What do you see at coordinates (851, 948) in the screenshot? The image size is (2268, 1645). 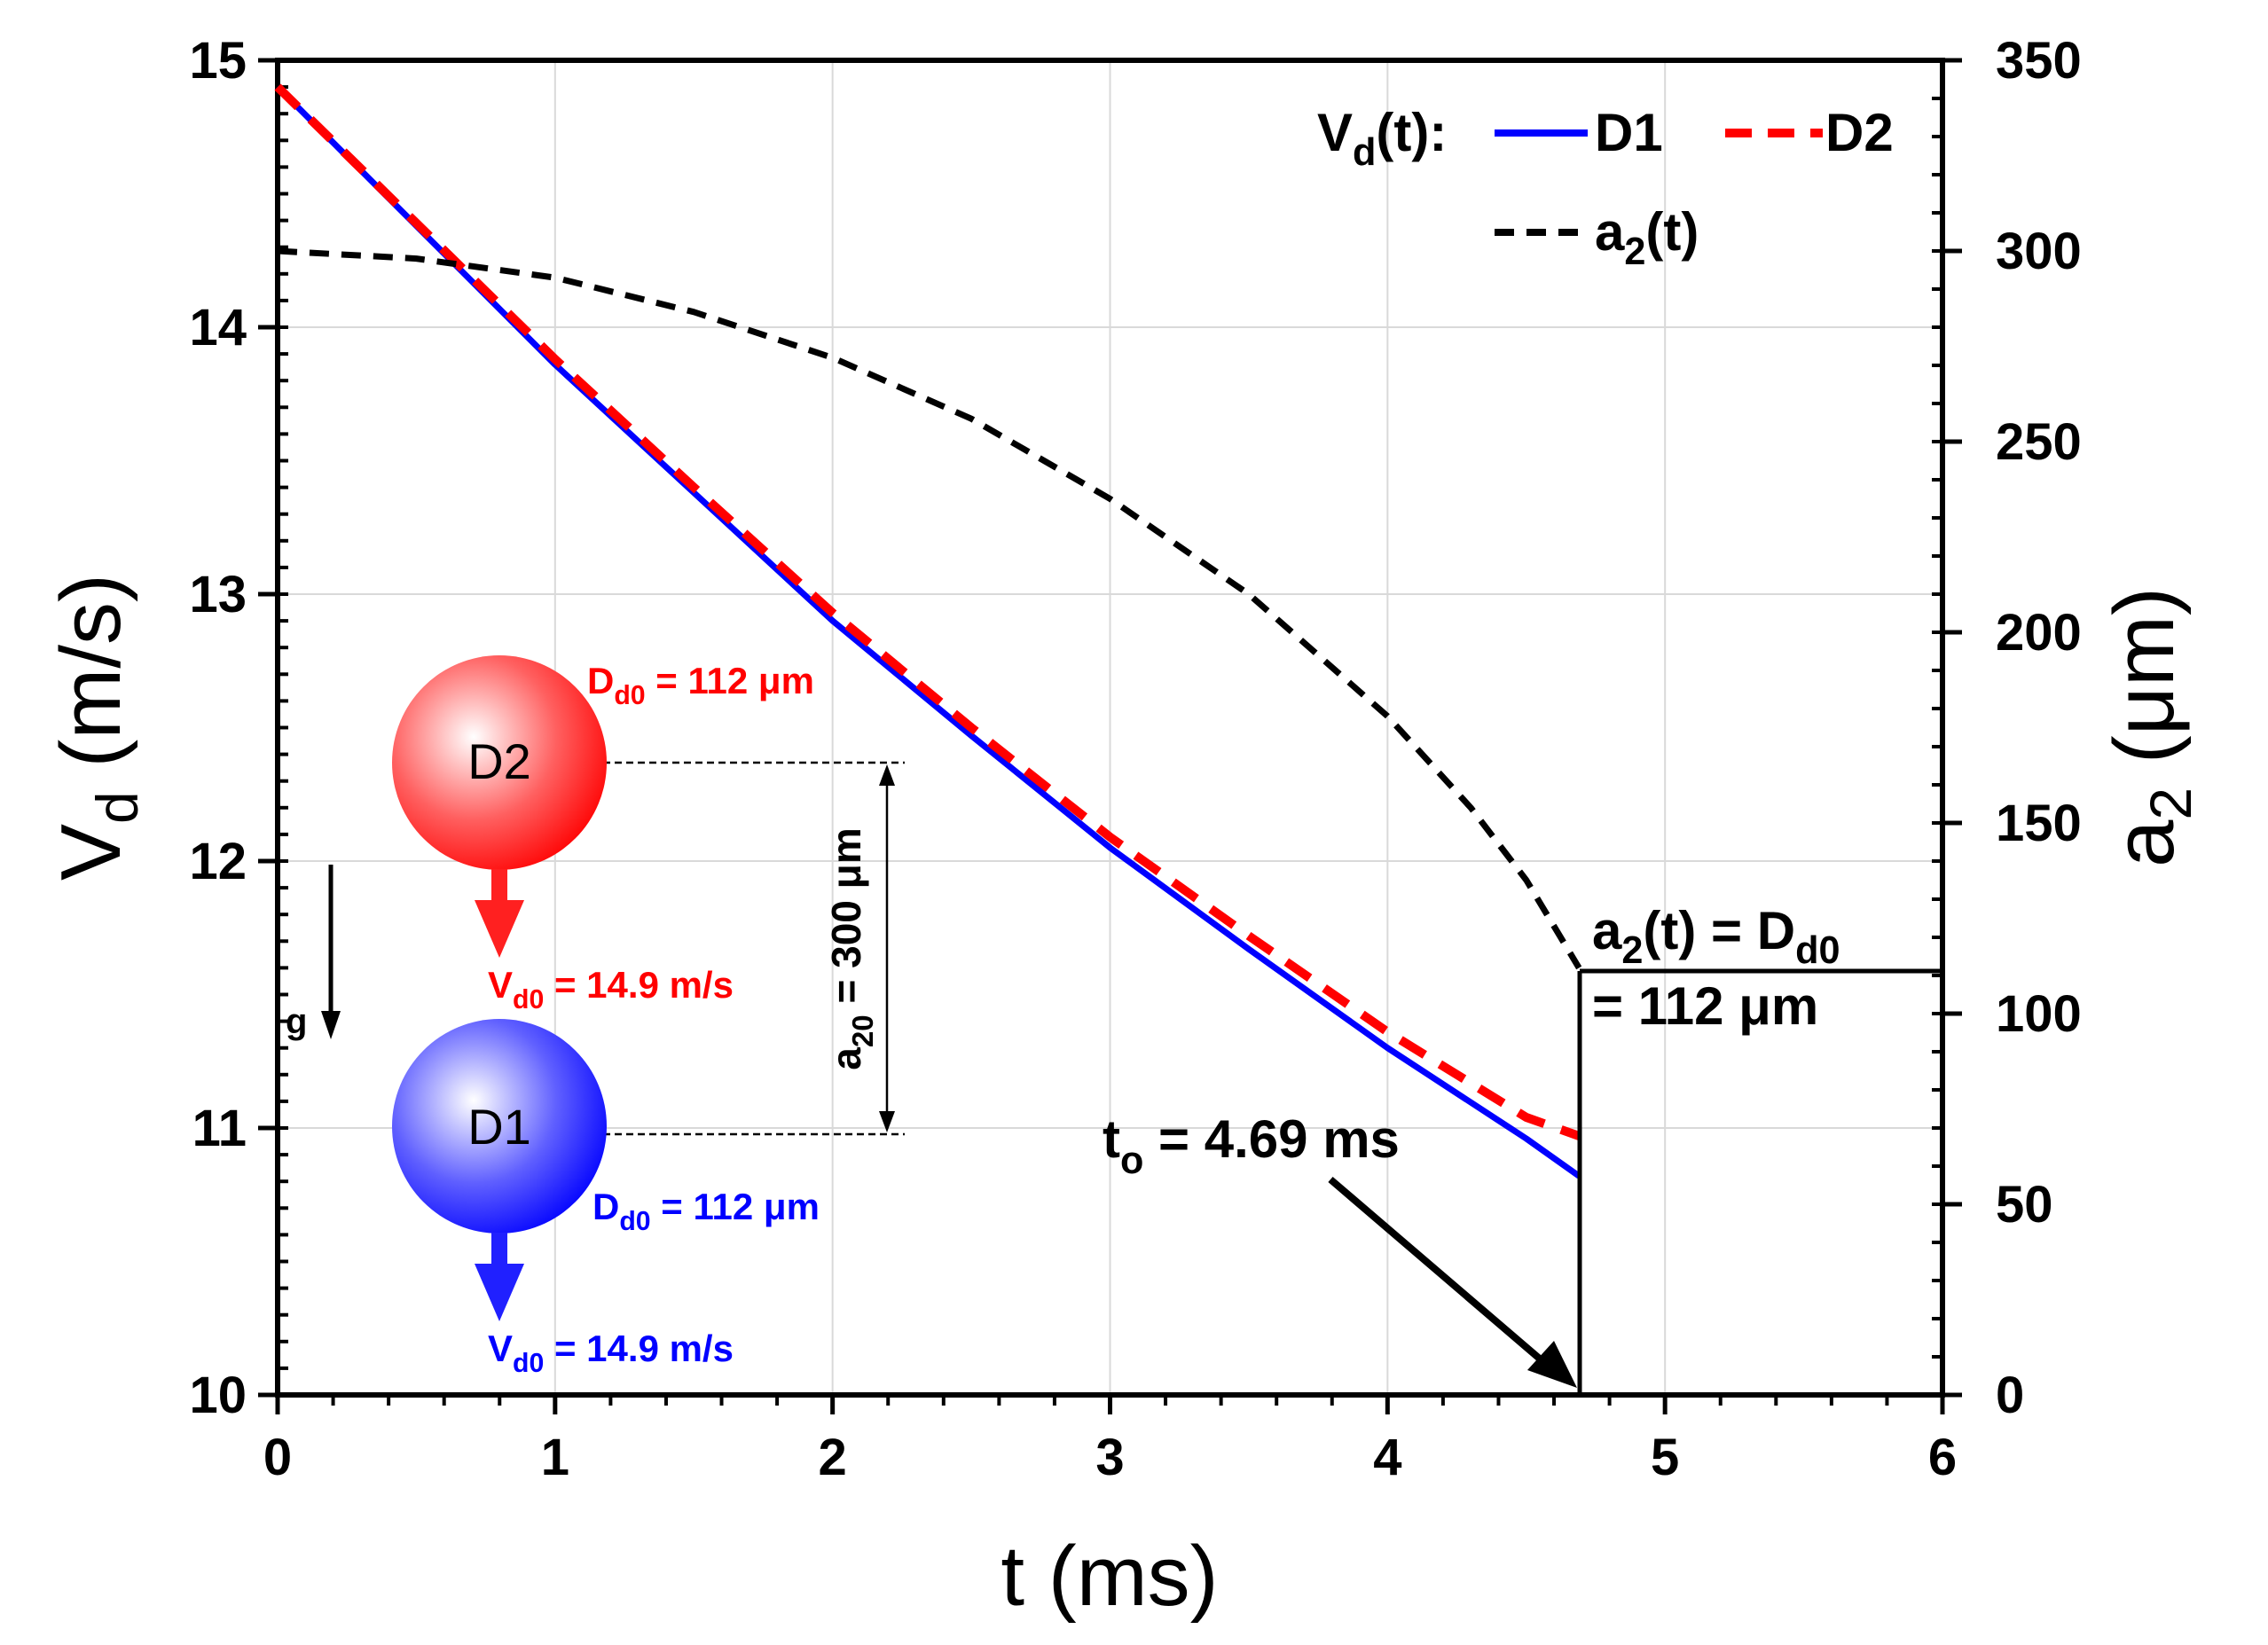 I see `spacing-label: a20 = 300 μm` at bounding box center [851, 948].